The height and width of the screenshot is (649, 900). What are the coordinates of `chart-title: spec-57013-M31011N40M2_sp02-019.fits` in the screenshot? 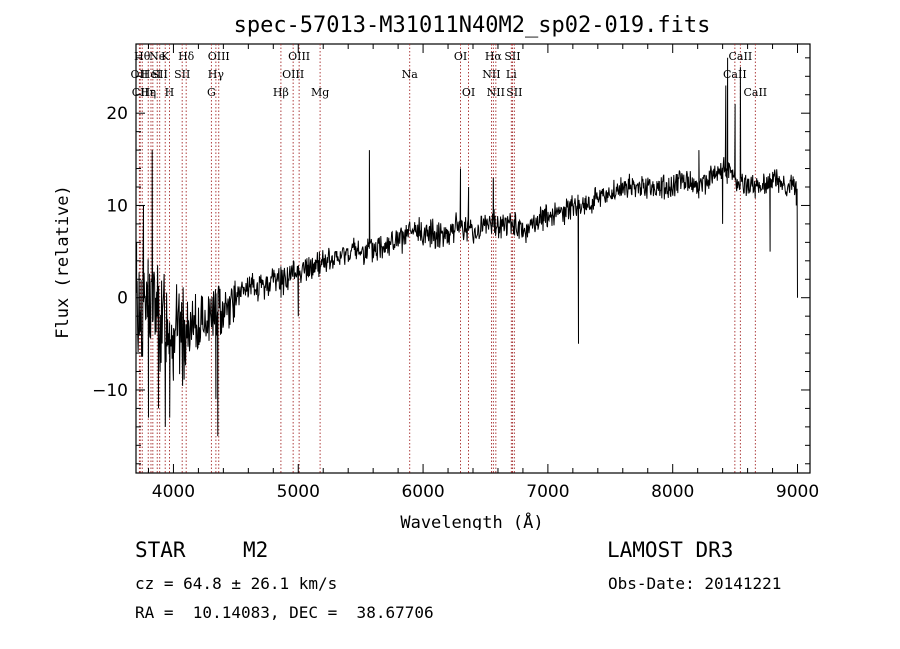 It's located at (472, 25).